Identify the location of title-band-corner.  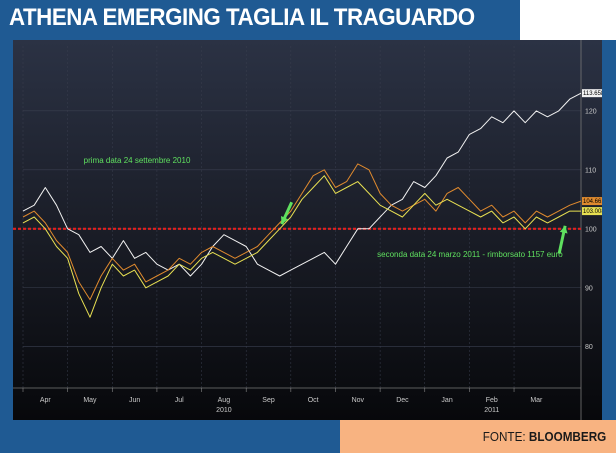
(568, 20).